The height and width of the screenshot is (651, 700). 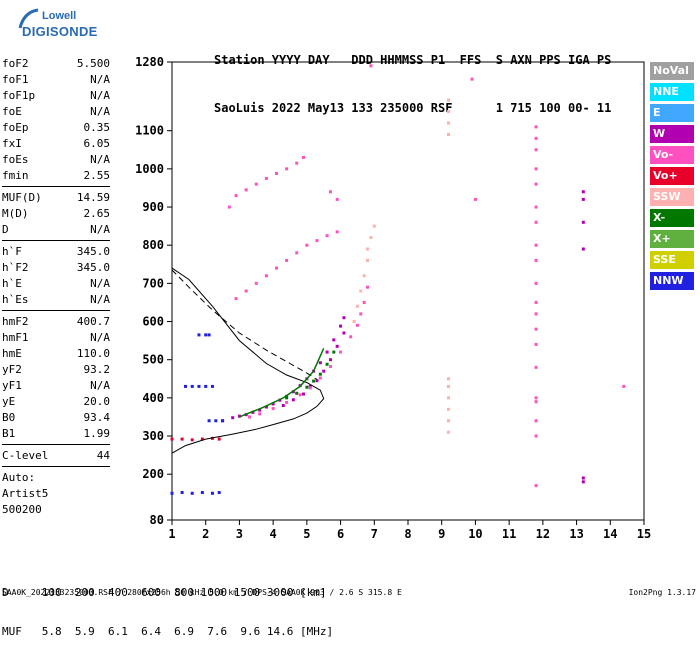 I want to click on logo-line2: DIGISONDE, so click(x=60, y=31).